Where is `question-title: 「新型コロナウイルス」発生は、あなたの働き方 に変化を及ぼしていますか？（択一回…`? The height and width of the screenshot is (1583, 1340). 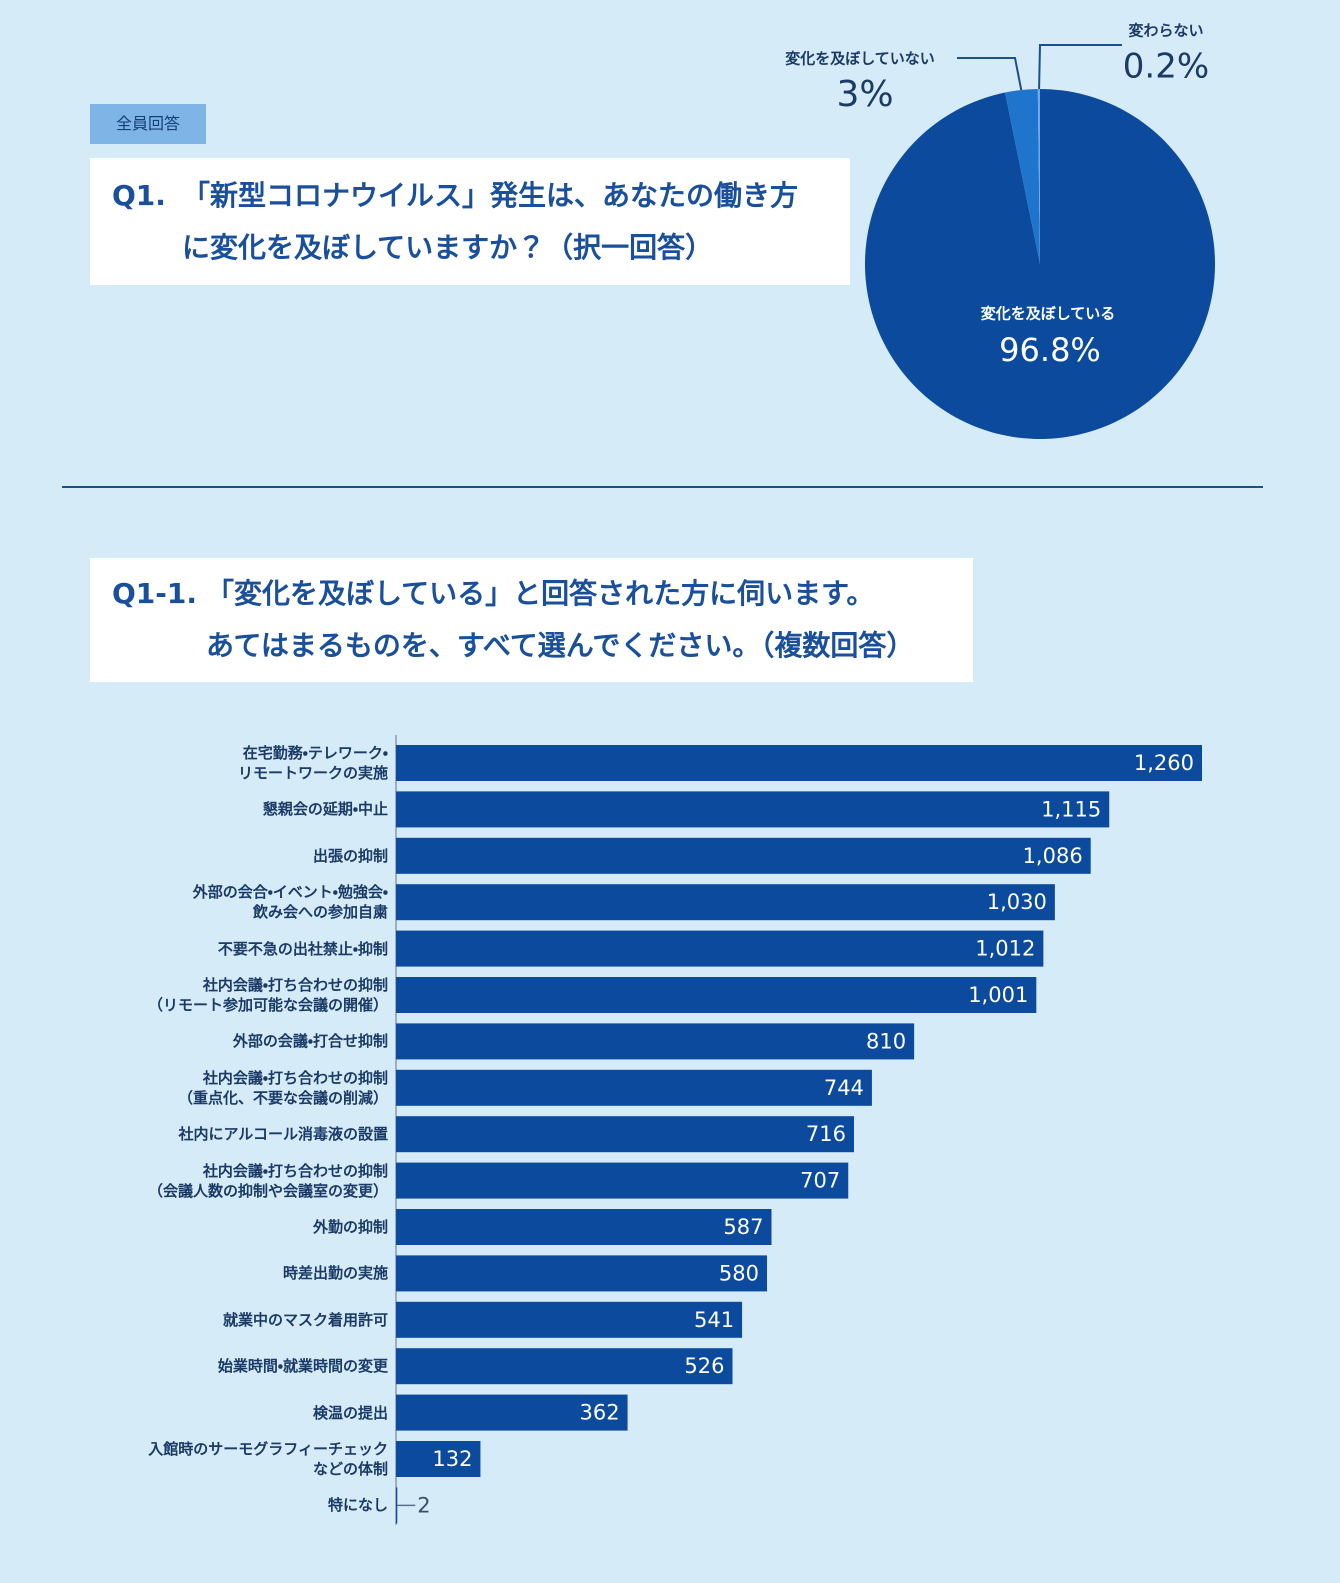 question-title: 「新型コロナウイルス」発生は、あなたの働き方 に変化を及ぼしていますか？（択一回… is located at coordinates (490, 221).